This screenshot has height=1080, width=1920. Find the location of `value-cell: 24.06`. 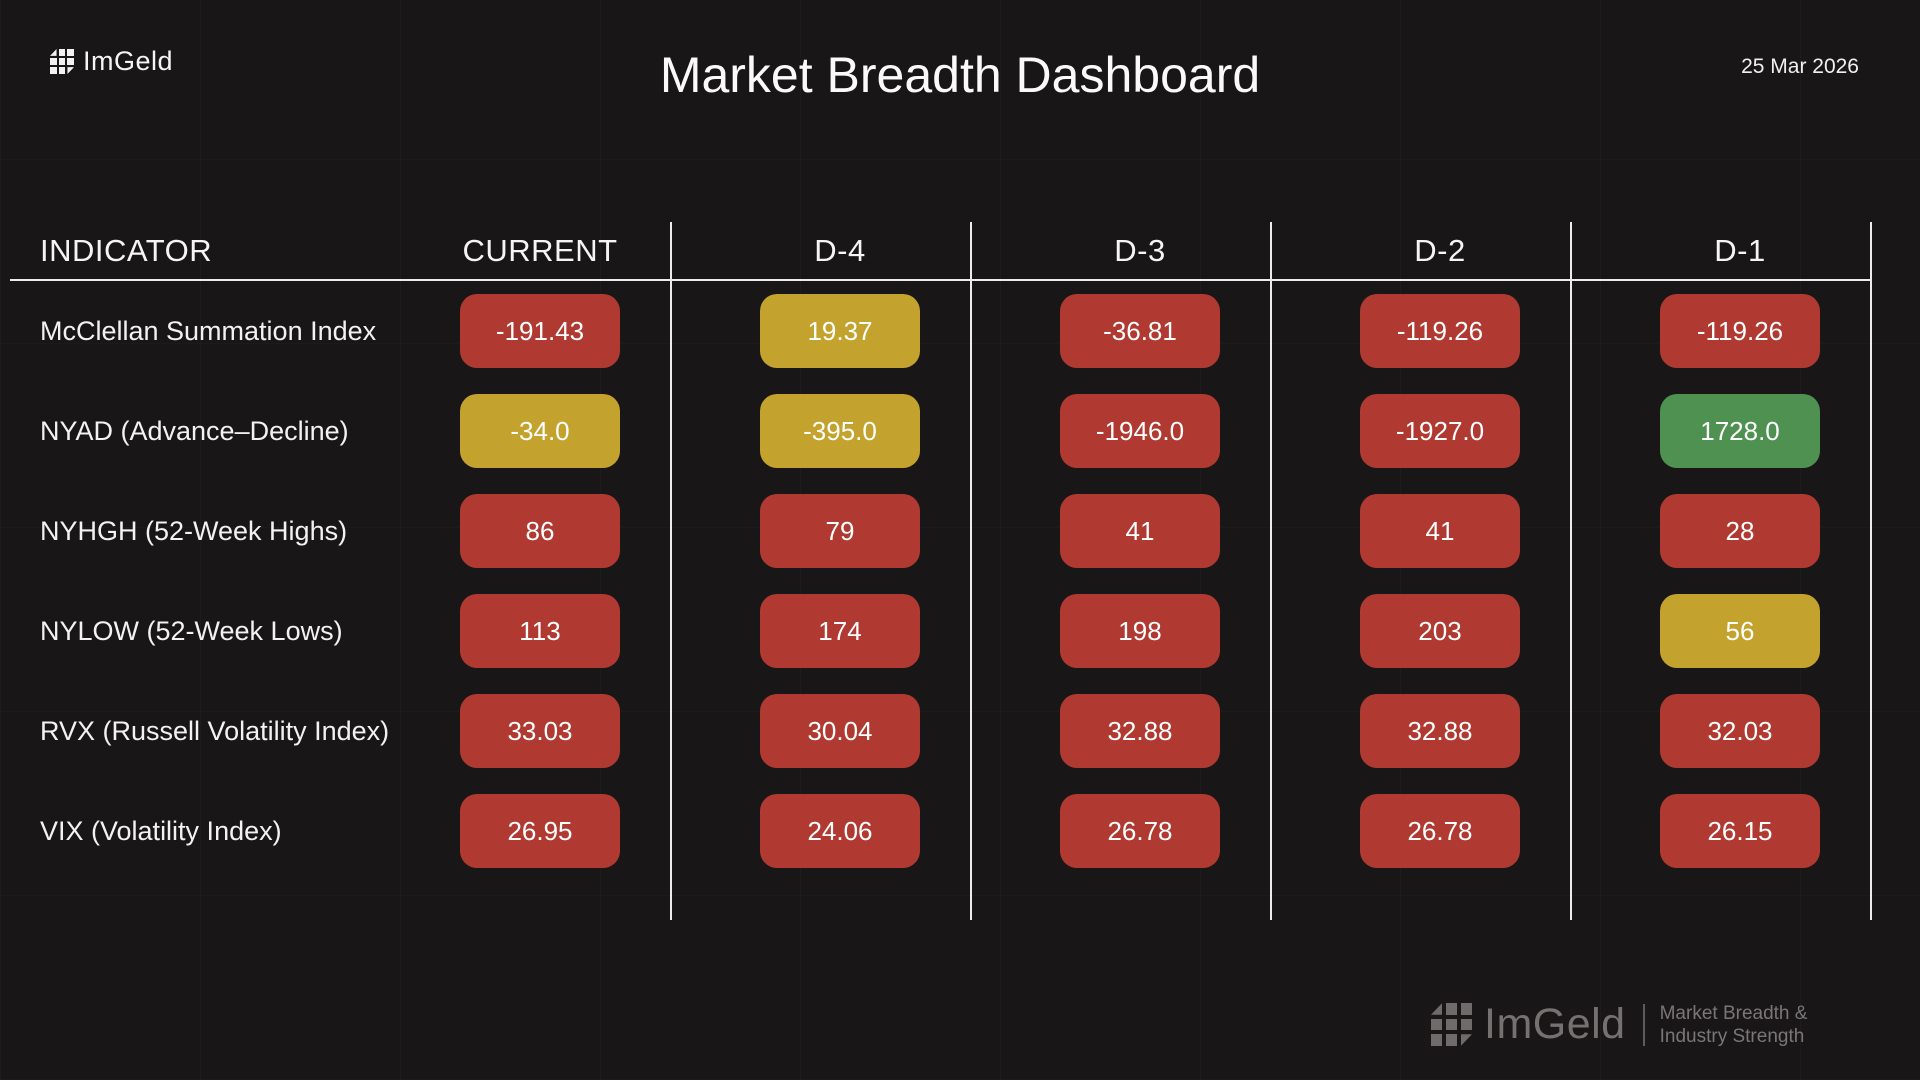

value-cell: 24.06 is located at coordinates (840, 831).